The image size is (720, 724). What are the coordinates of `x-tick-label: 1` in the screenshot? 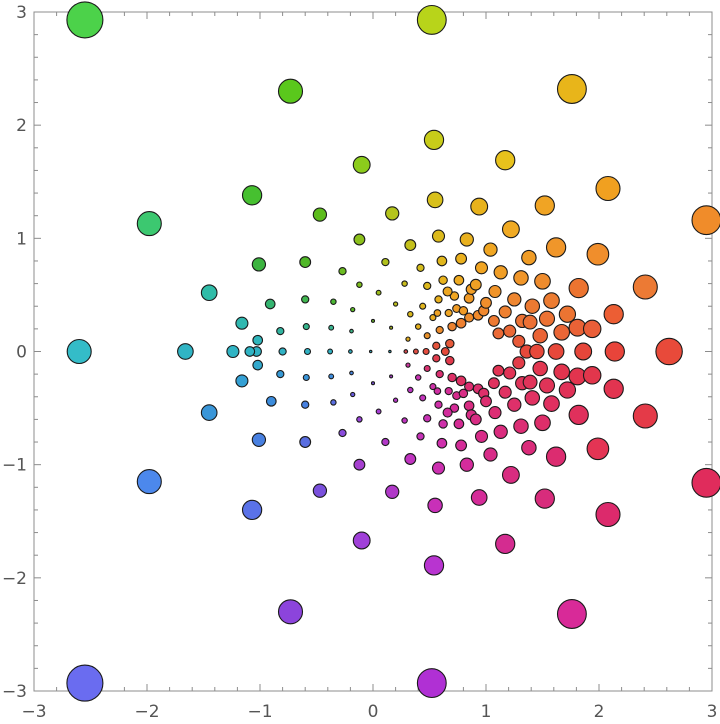 It's located at (486, 712).